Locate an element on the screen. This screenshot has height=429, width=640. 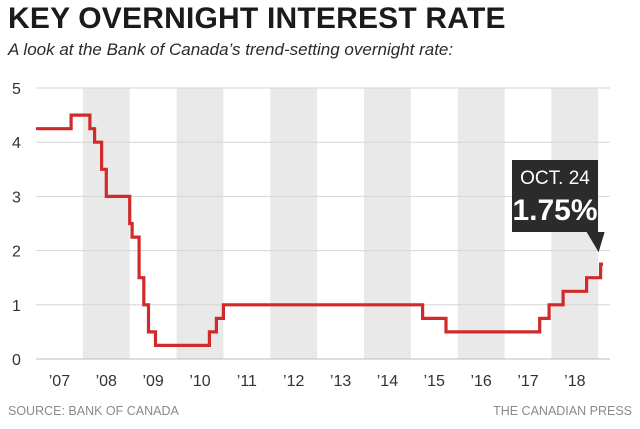
x-tick-label: ’07 is located at coordinates (59, 381).